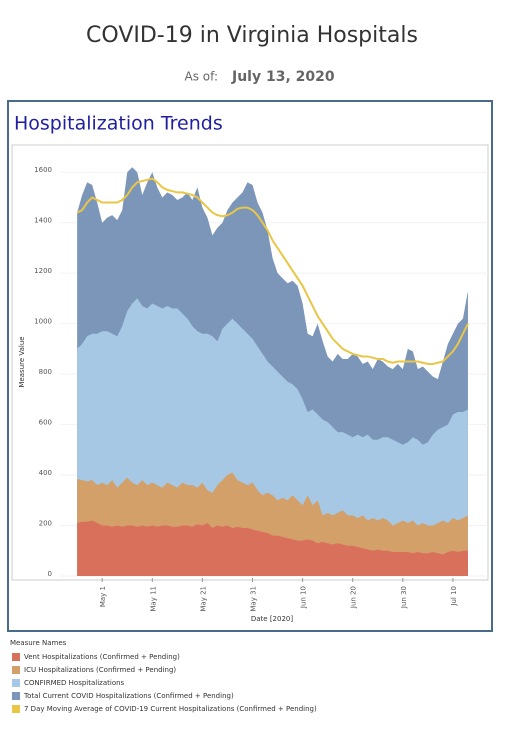 This screenshot has height=734, width=505. Describe the element at coordinates (203, 599) in the screenshot. I see `x-tick-label: May 21` at that location.